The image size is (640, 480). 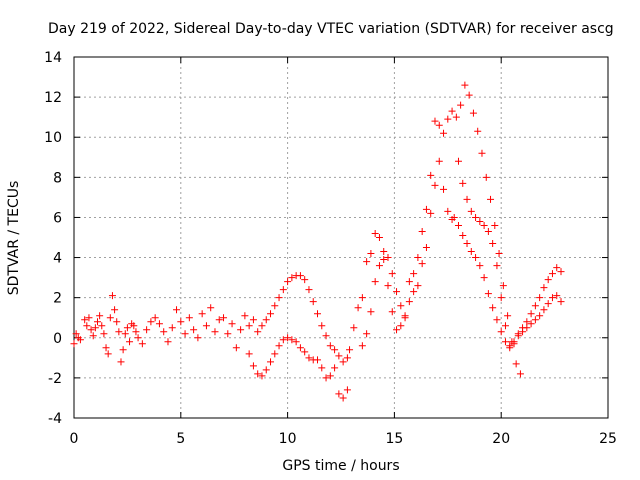 What do you see at coordinates (608, 439) in the screenshot?
I see `x-tick-label: 25` at bounding box center [608, 439].